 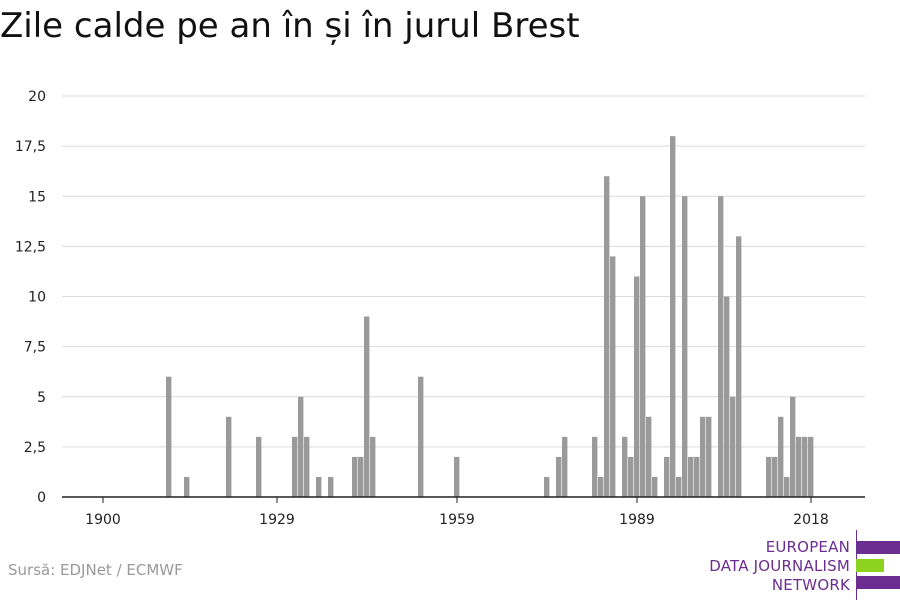 What do you see at coordinates (781, 456) in the screenshot?
I see `bar-2013` at bounding box center [781, 456].